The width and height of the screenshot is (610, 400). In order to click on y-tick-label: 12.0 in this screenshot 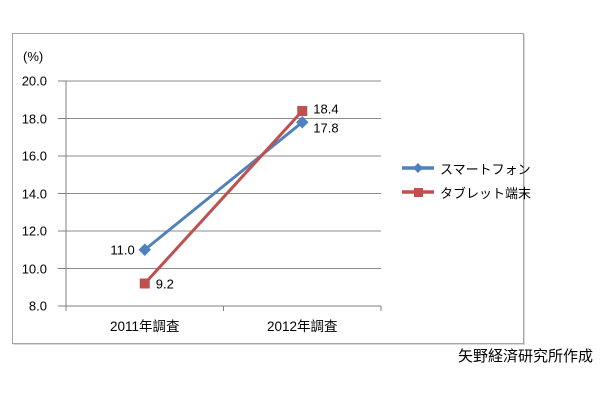, I will do `click(34, 231)`.